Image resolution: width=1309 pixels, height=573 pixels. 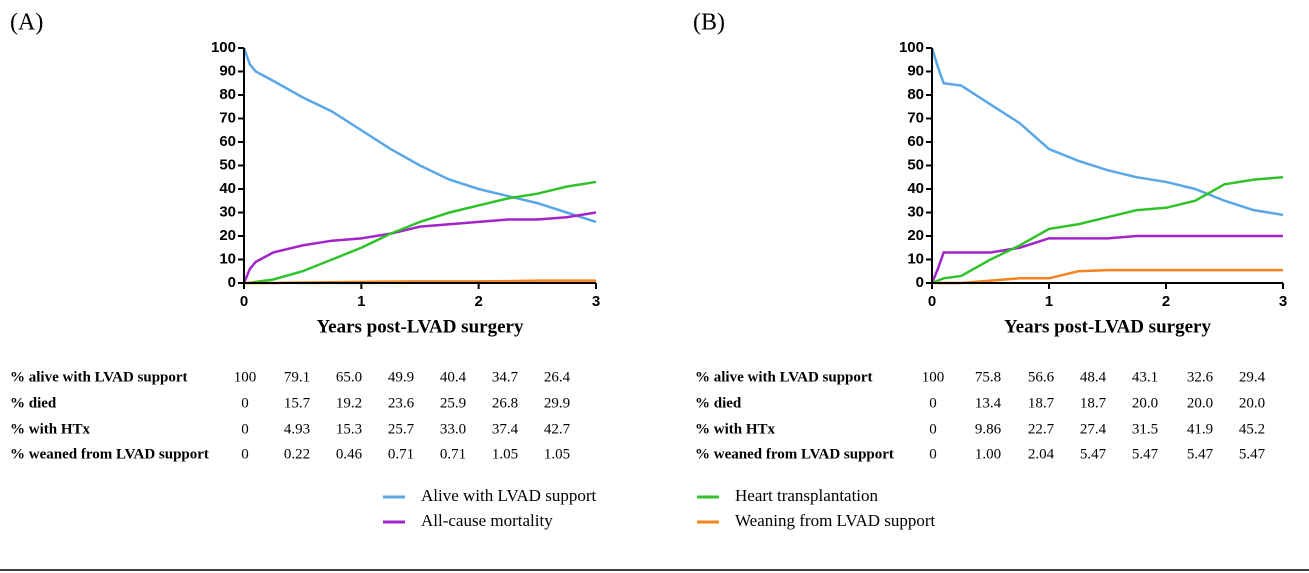 What do you see at coordinates (1041, 377) in the screenshot?
I see `table-cell: 56.6` at bounding box center [1041, 377].